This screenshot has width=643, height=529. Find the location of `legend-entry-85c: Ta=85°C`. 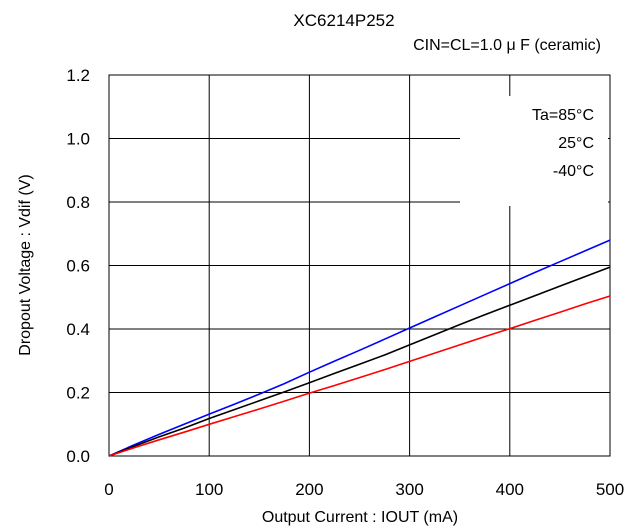

legend-entry-85c: Ta=85°C is located at coordinates (563, 115).